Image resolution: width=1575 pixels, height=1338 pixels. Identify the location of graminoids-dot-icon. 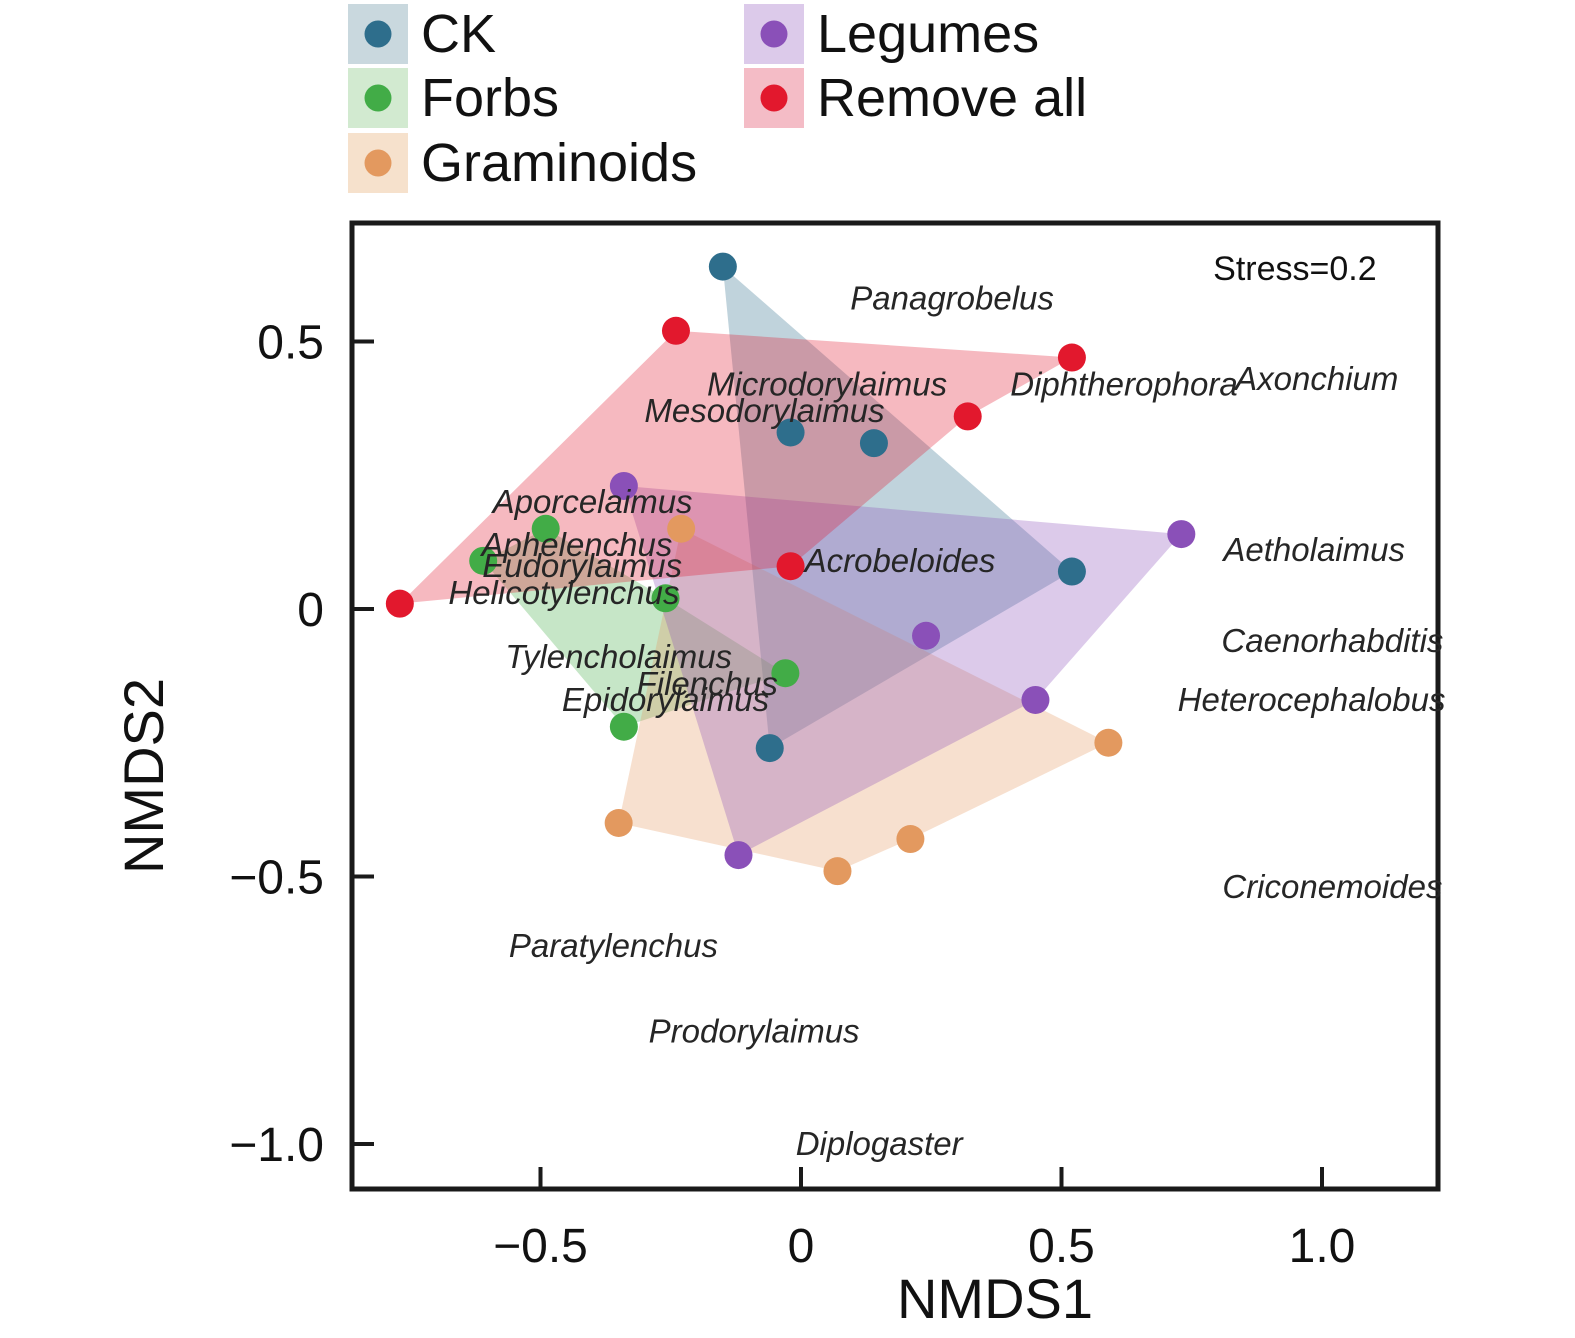
(378, 163).